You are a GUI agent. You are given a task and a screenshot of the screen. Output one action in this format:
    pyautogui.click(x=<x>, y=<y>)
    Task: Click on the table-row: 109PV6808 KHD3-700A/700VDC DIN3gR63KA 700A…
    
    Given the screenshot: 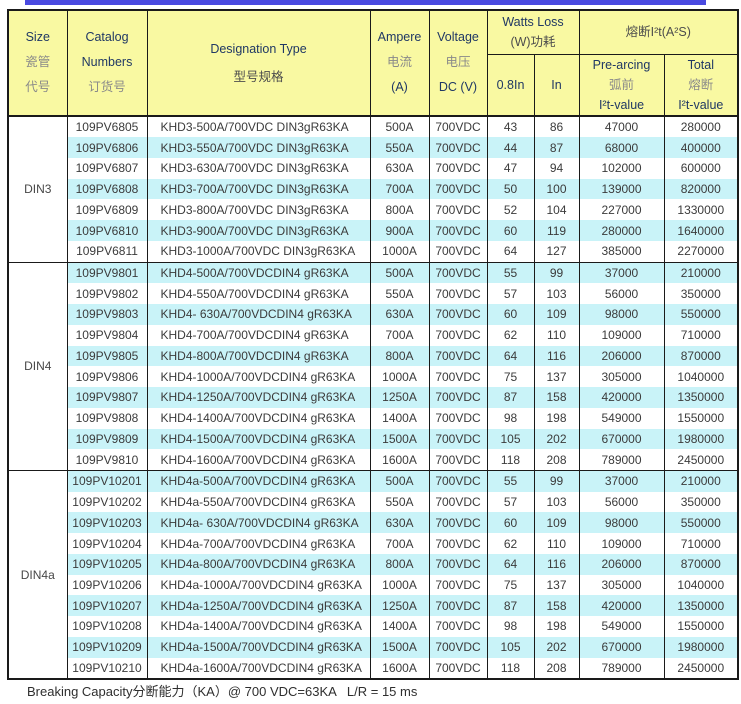 What is the action you would take?
    pyautogui.click(x=373, y=189)
    